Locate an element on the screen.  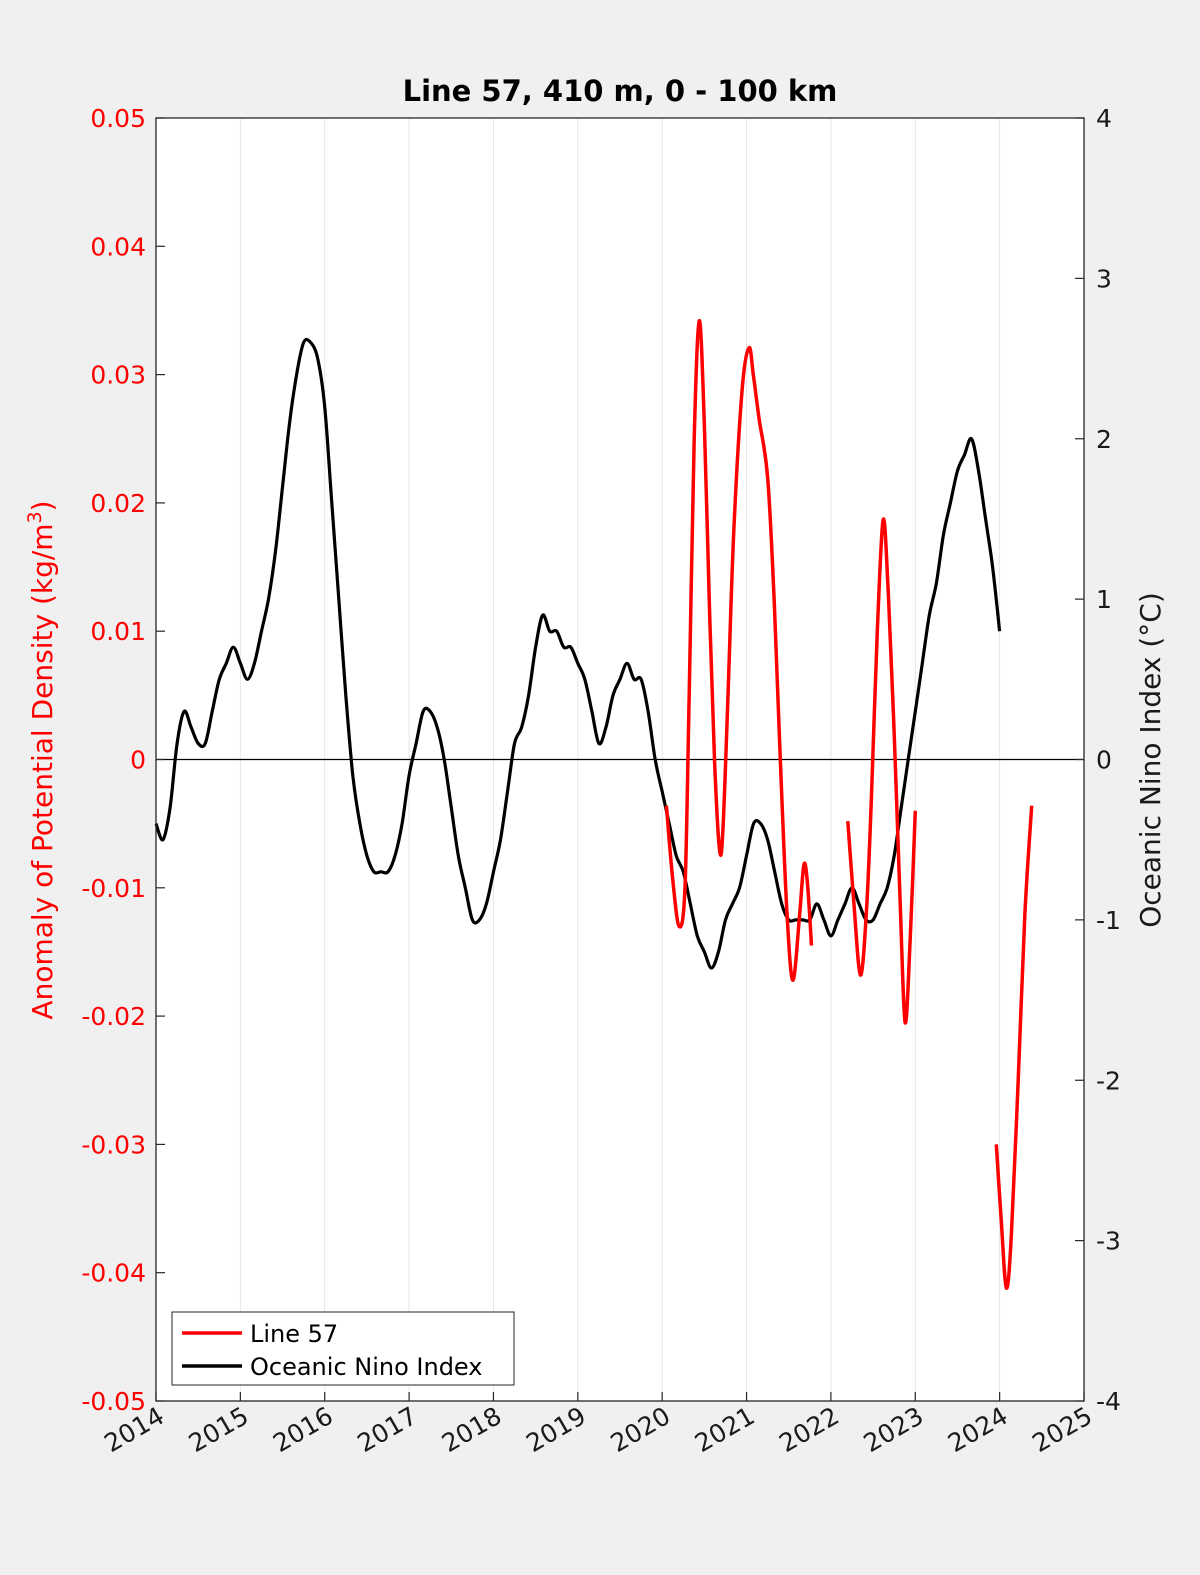
y-right-tick-label: -2 is located at coordinates (1108, 1080).